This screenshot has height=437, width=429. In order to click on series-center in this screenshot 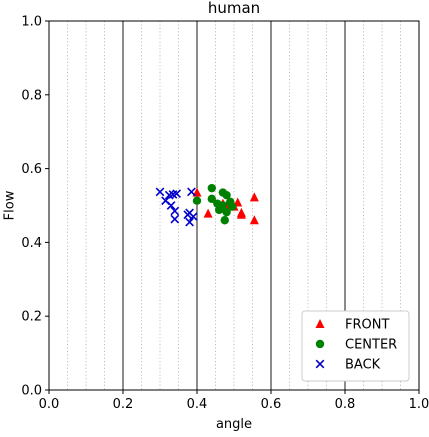, I will do `click(214, 204)`.